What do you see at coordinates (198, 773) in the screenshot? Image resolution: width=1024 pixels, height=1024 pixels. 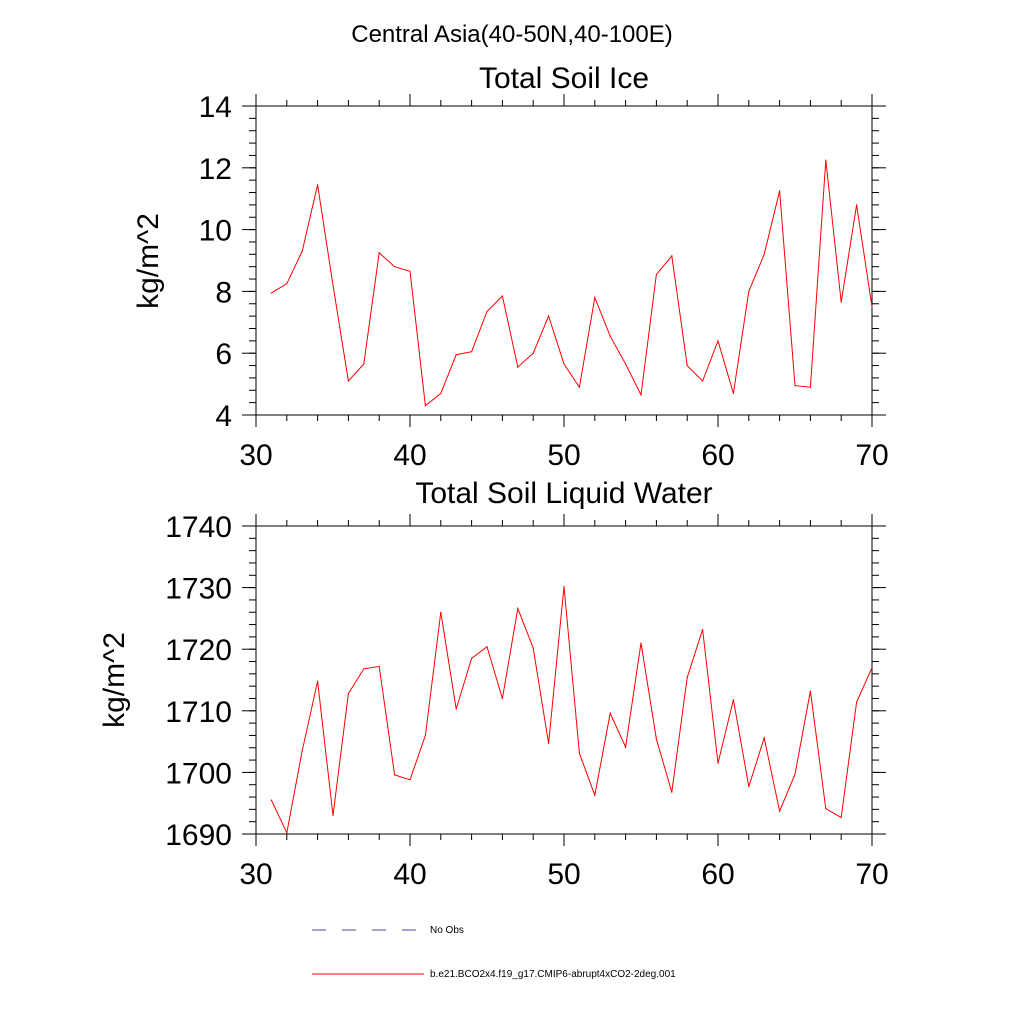 I see `y-tick-label: 1700` at bounding box center [198, 773].